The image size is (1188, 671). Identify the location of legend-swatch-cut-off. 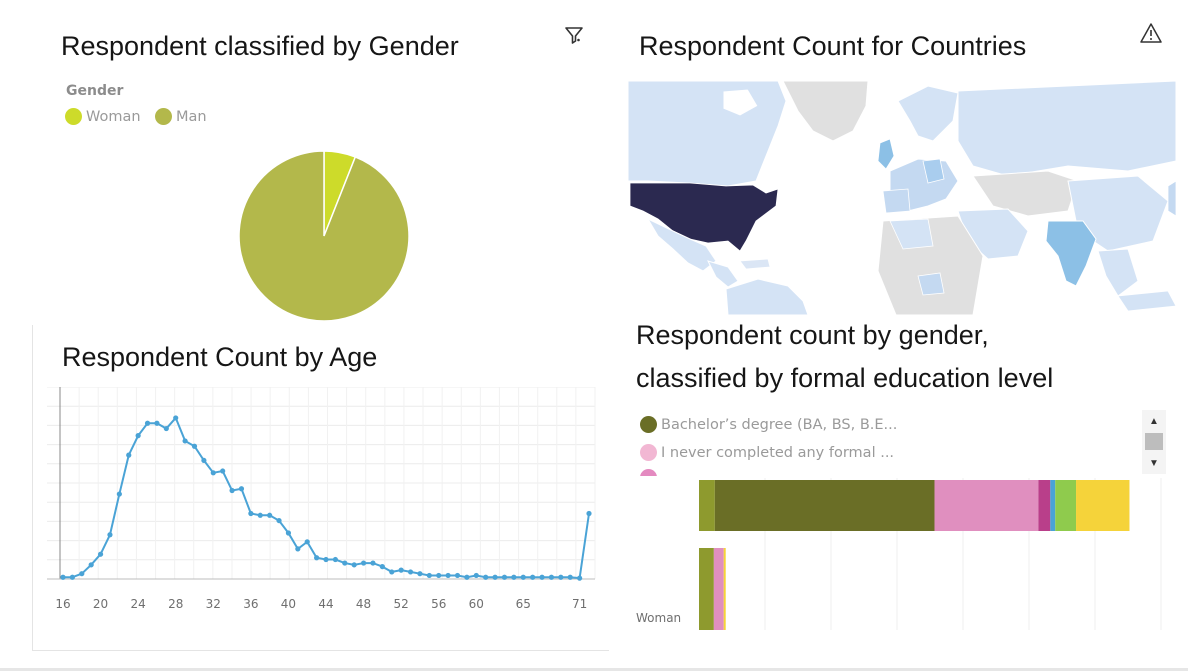
(648, 472).